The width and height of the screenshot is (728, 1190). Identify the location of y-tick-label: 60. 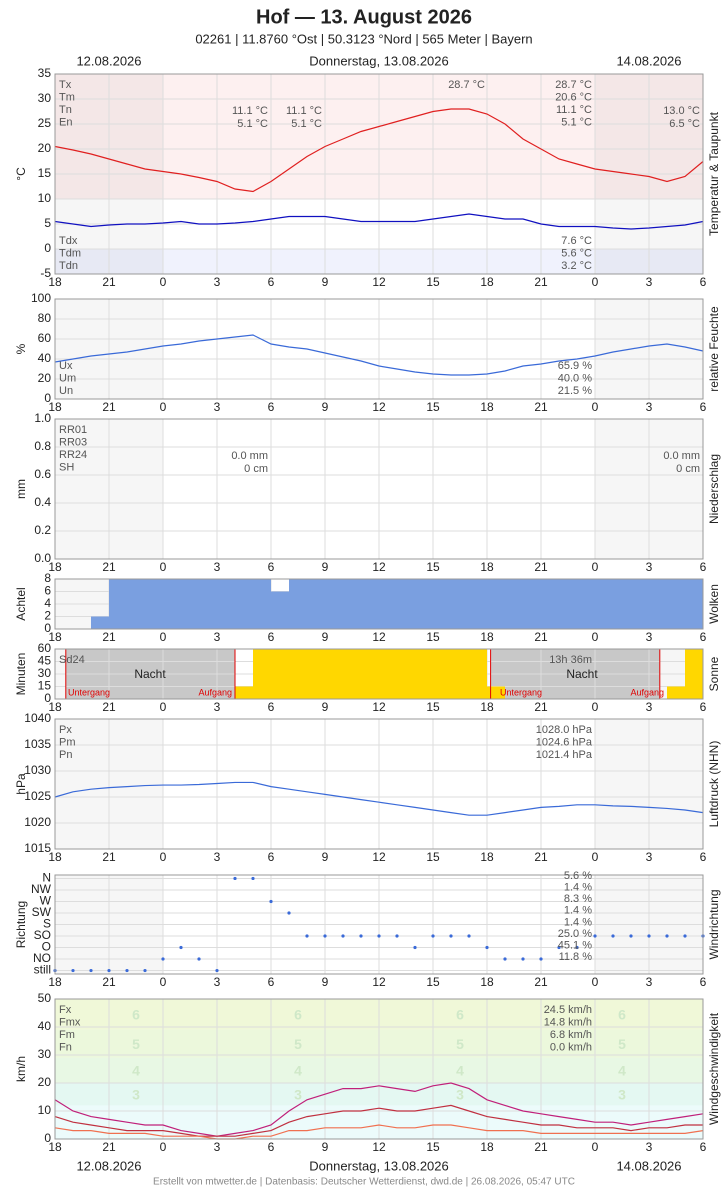
(45, 648).